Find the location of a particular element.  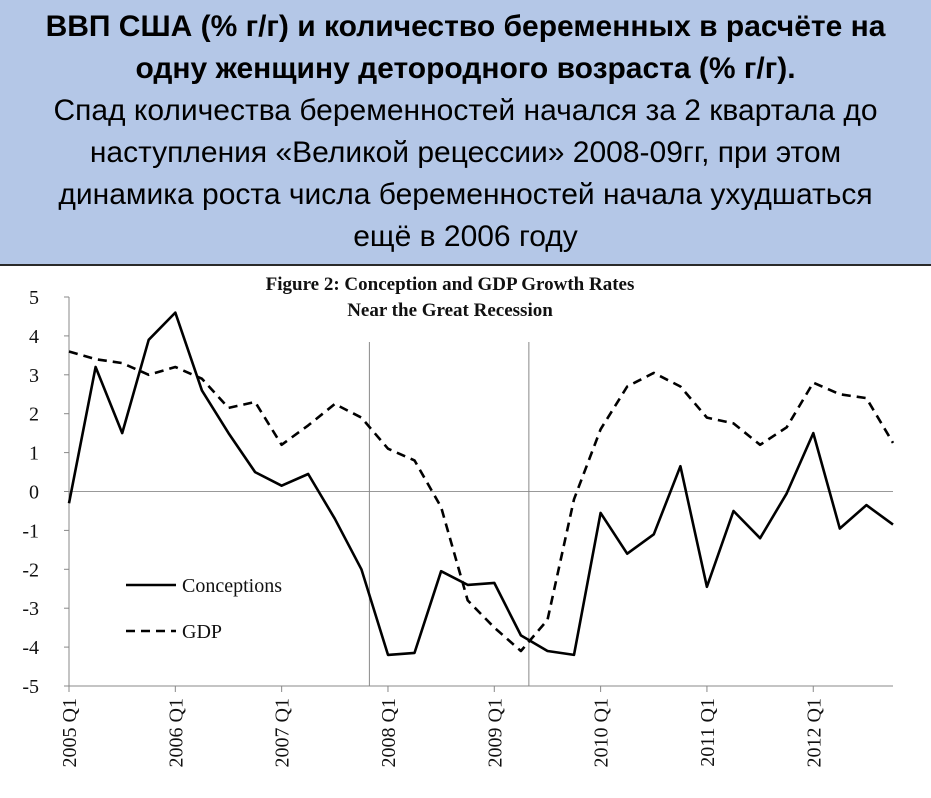

x-tick-label: 2011 Q1 is located at coordinates (708, 732).